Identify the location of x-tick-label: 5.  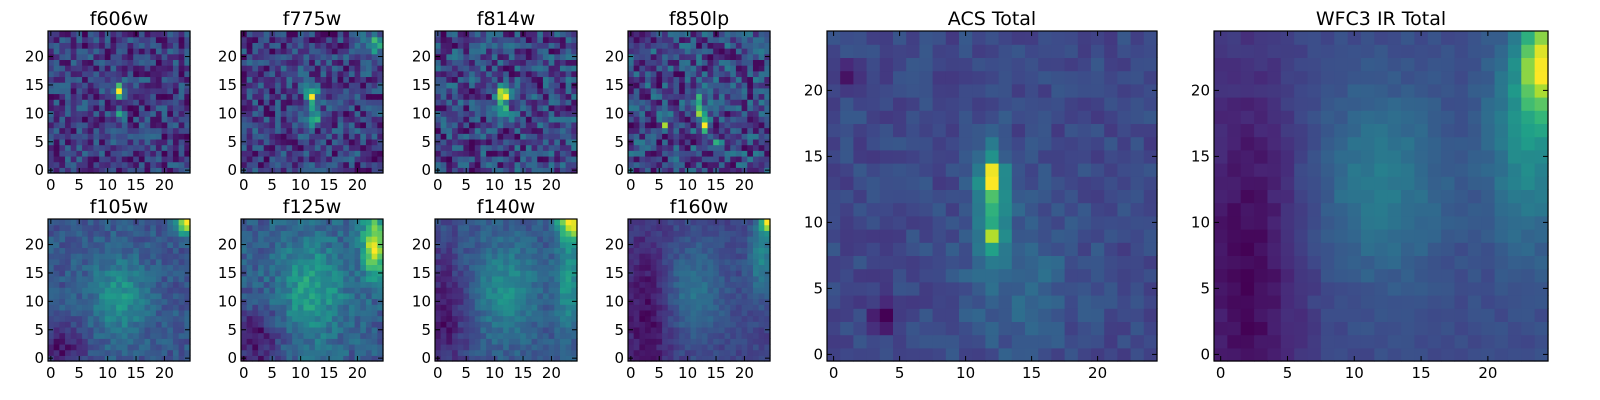
(659, 185).